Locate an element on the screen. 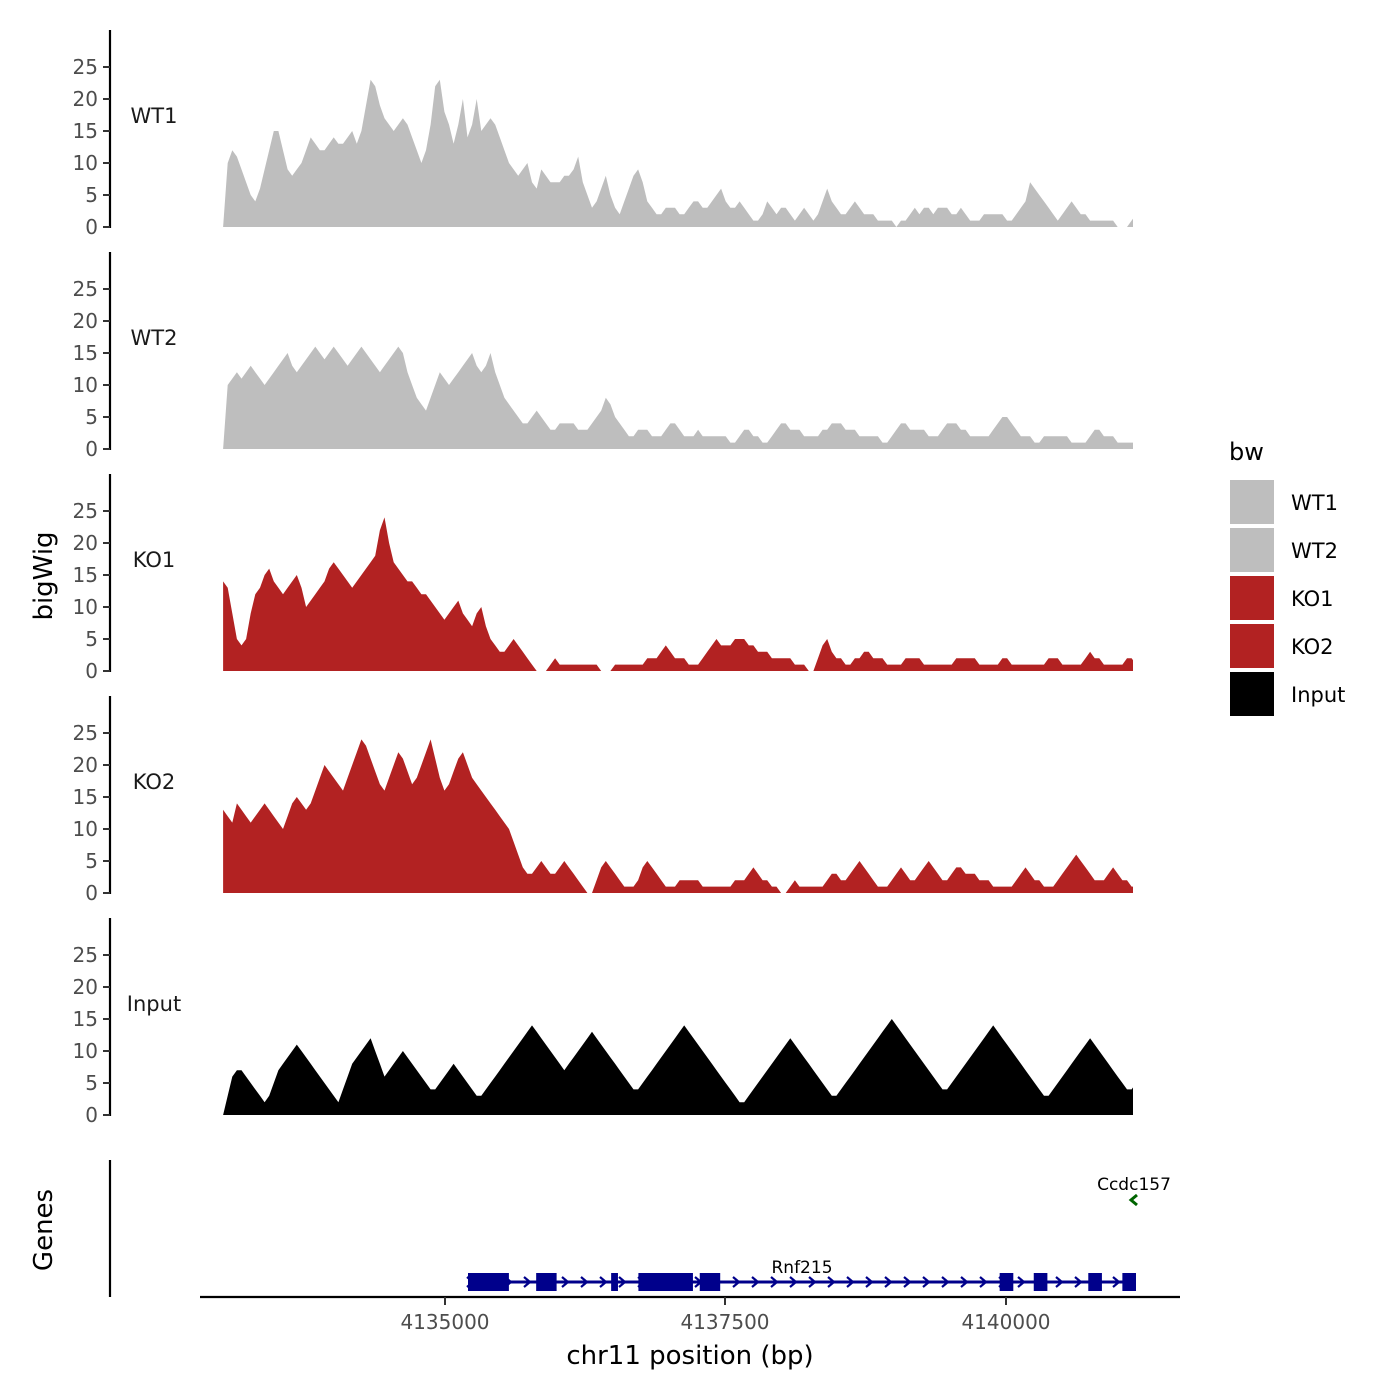  legend-label-ko2: KO2 is located at coordinates (1312, 647).